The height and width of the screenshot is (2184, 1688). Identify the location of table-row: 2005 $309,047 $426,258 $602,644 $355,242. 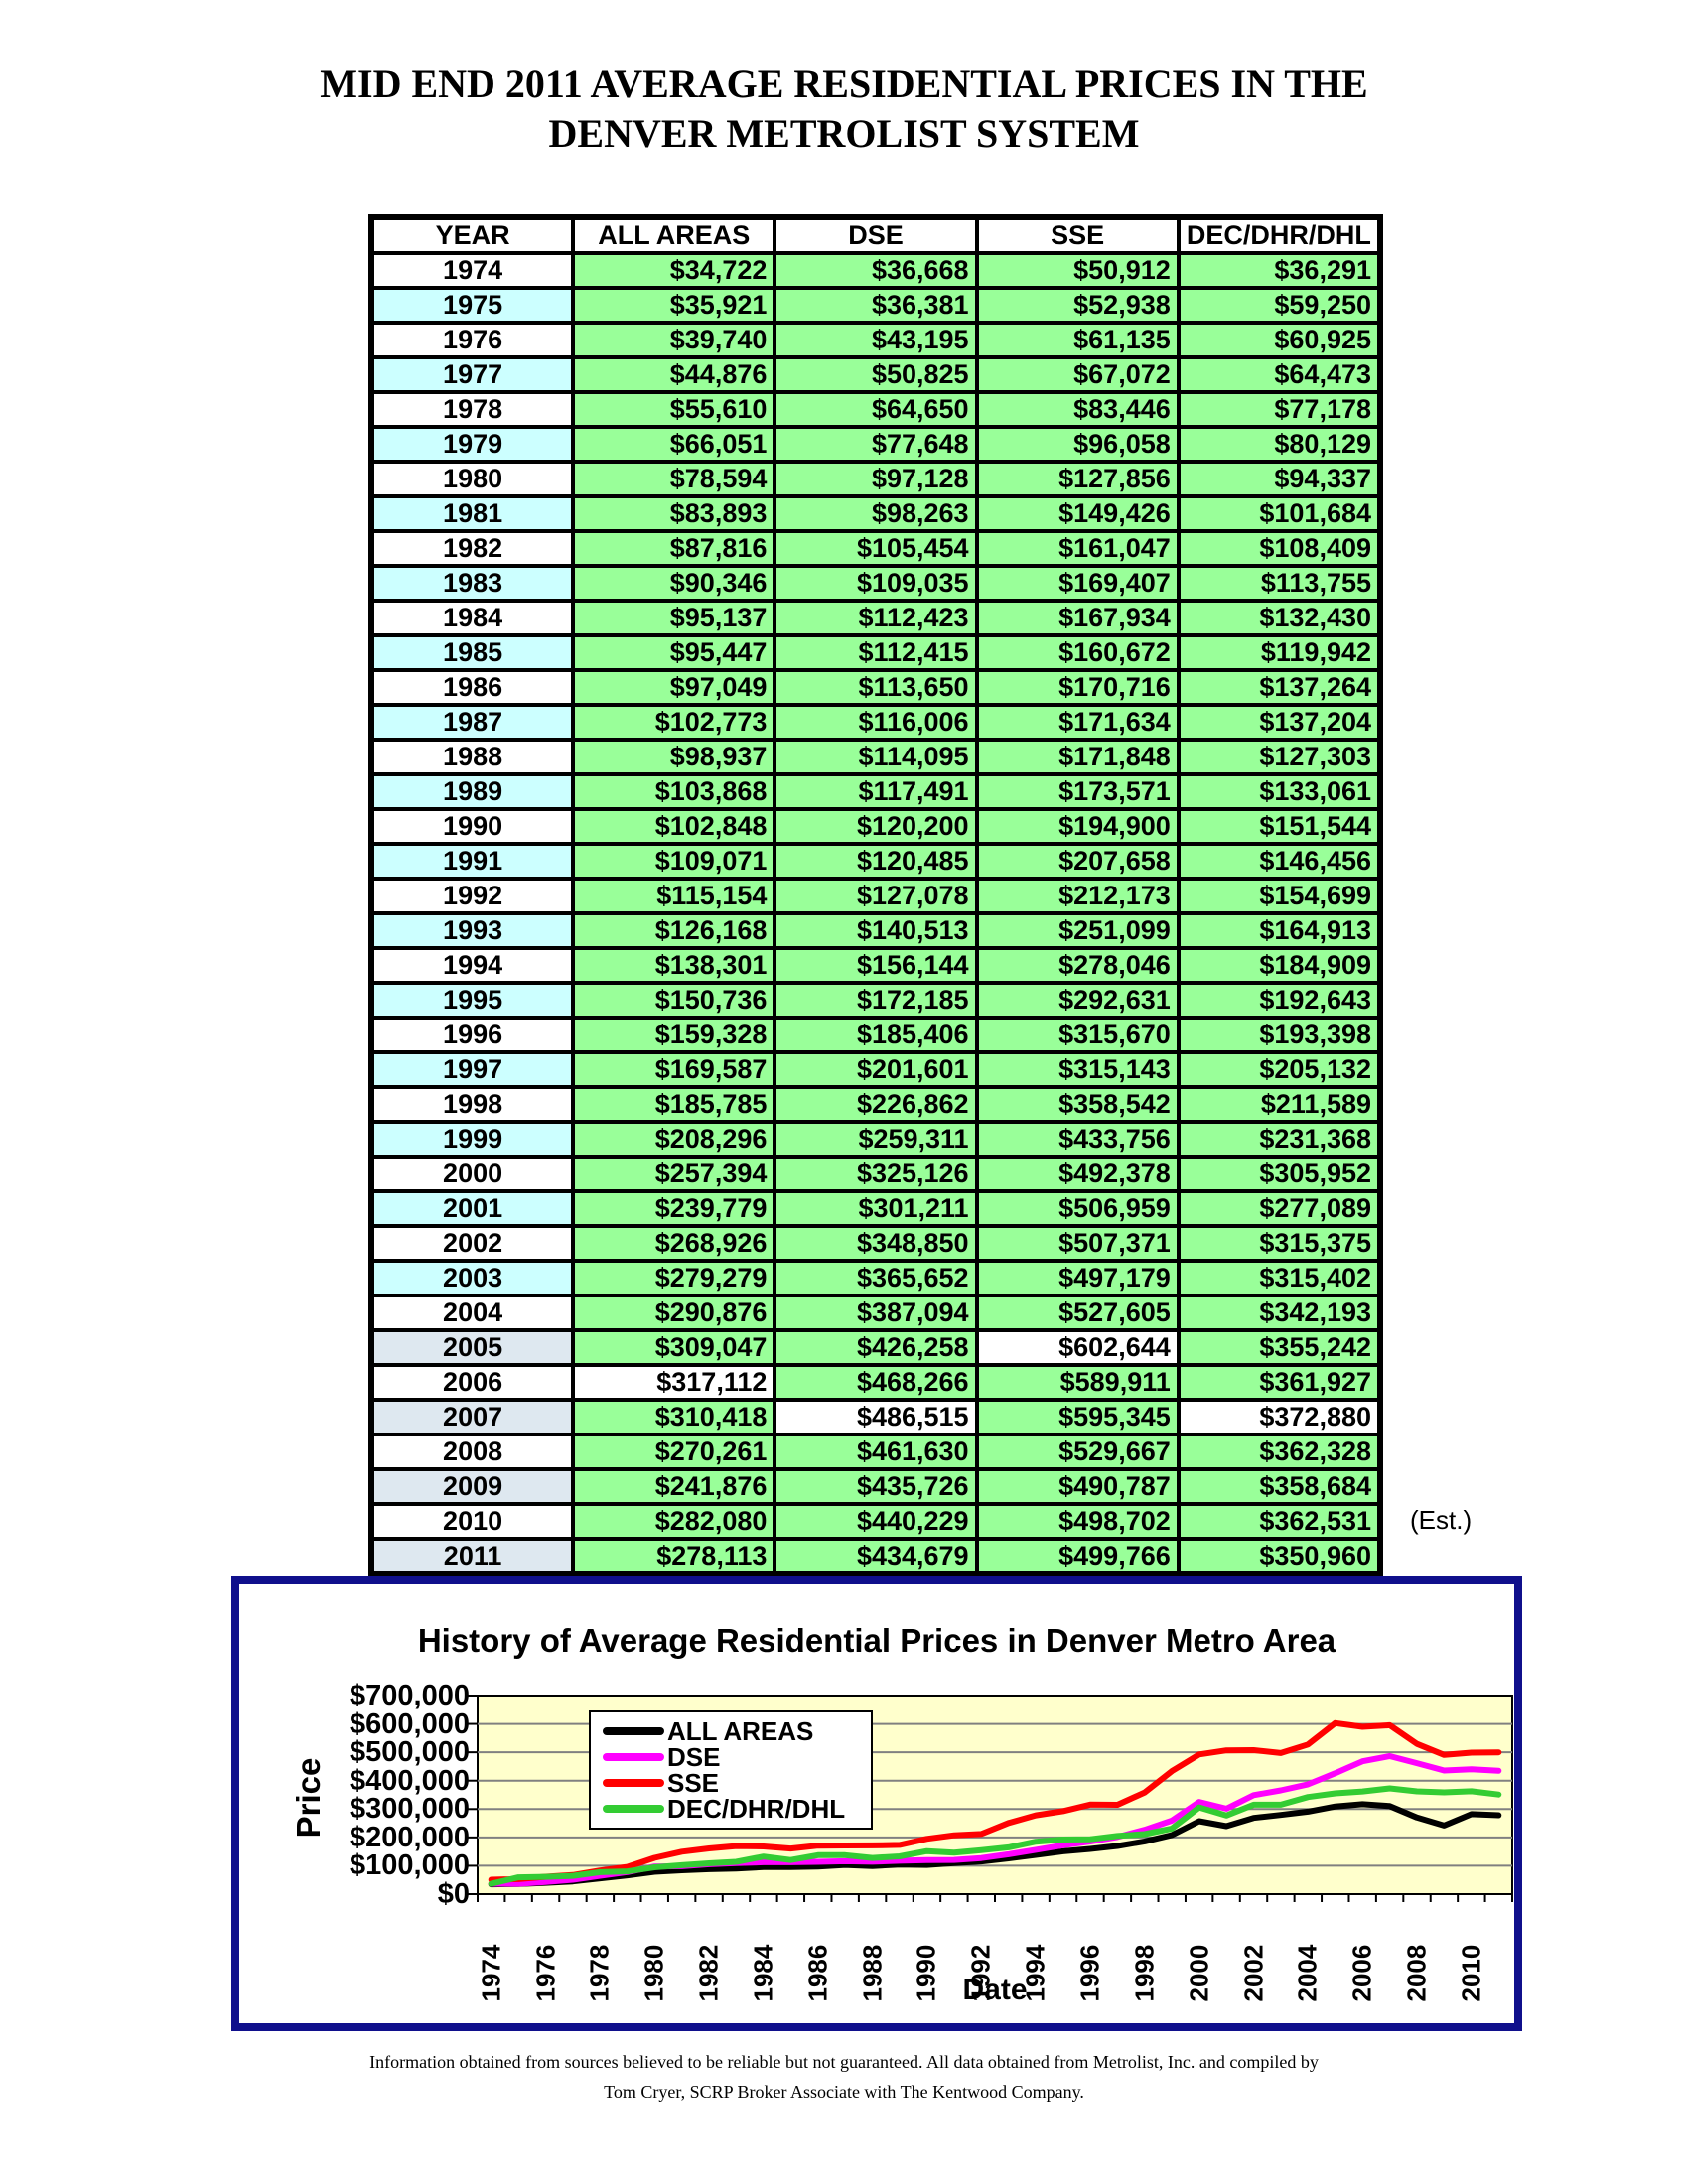
(875, 1347).